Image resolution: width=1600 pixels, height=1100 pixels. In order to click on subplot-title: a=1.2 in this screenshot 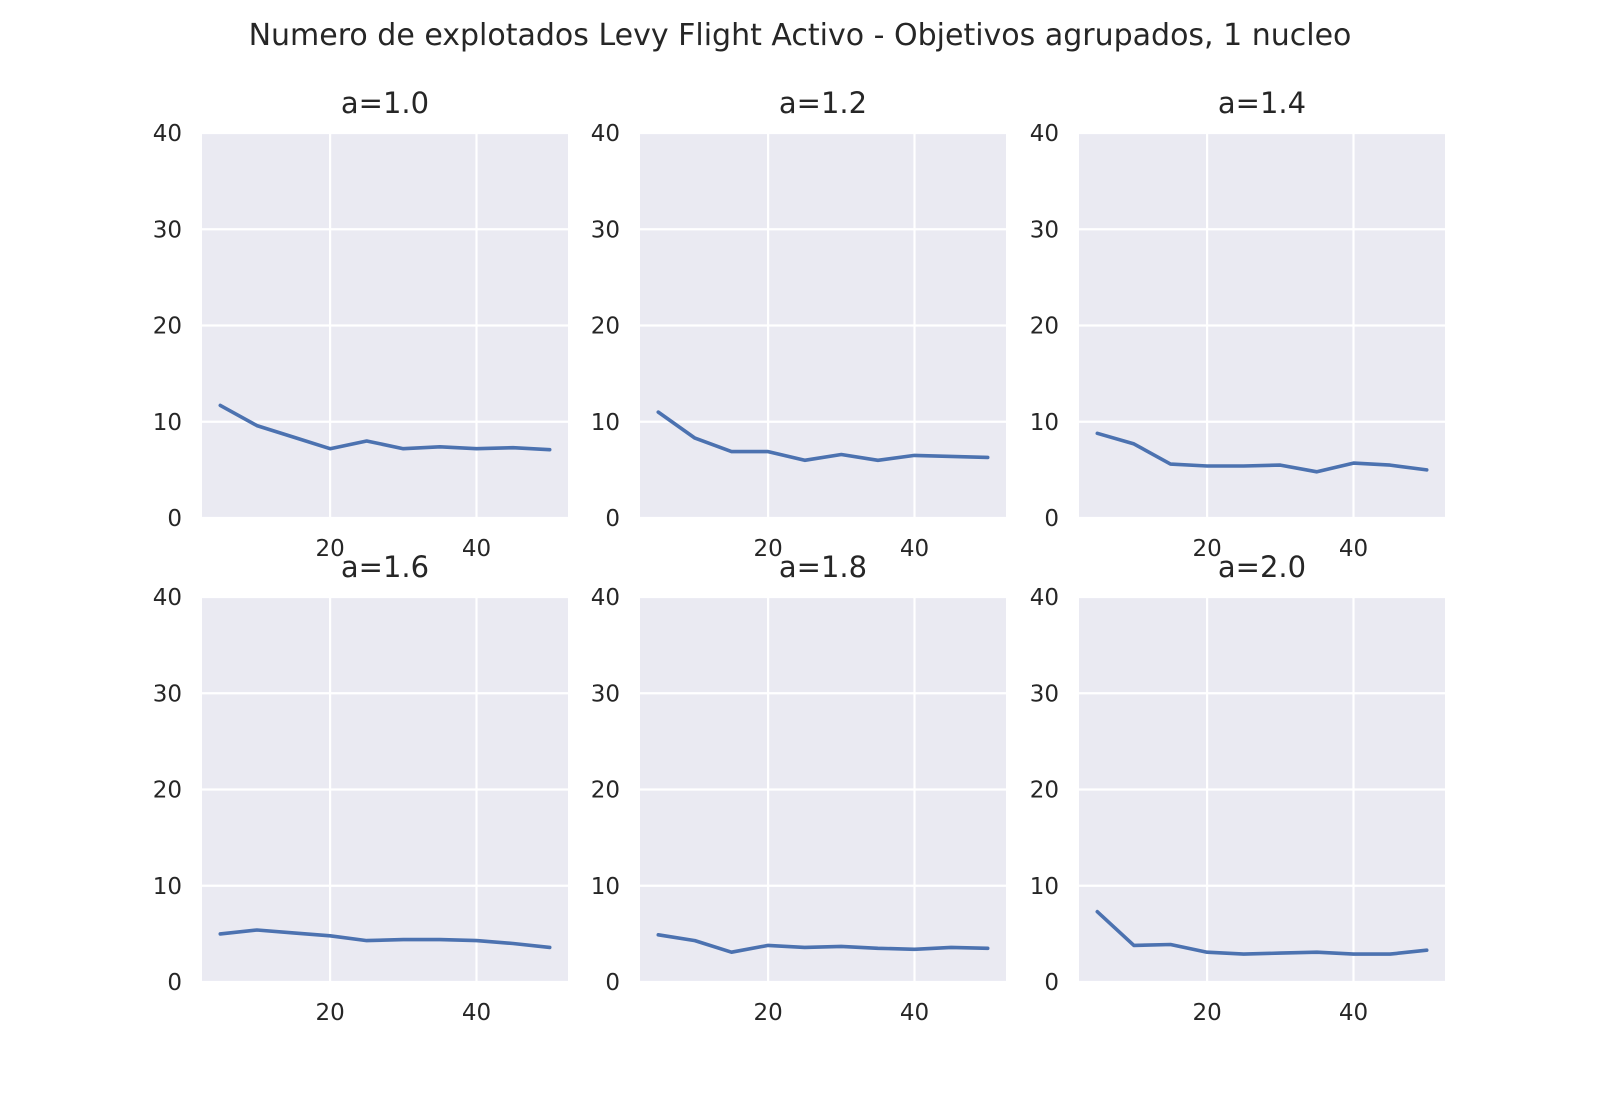, I will do `click(823, 103)`.